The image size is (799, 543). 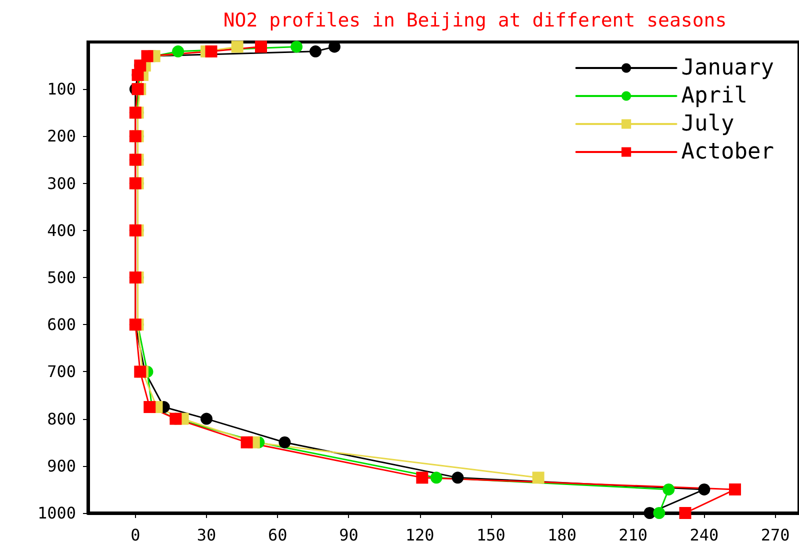 I want to click on x-tick-label: 180, so click(x=562, y=534).